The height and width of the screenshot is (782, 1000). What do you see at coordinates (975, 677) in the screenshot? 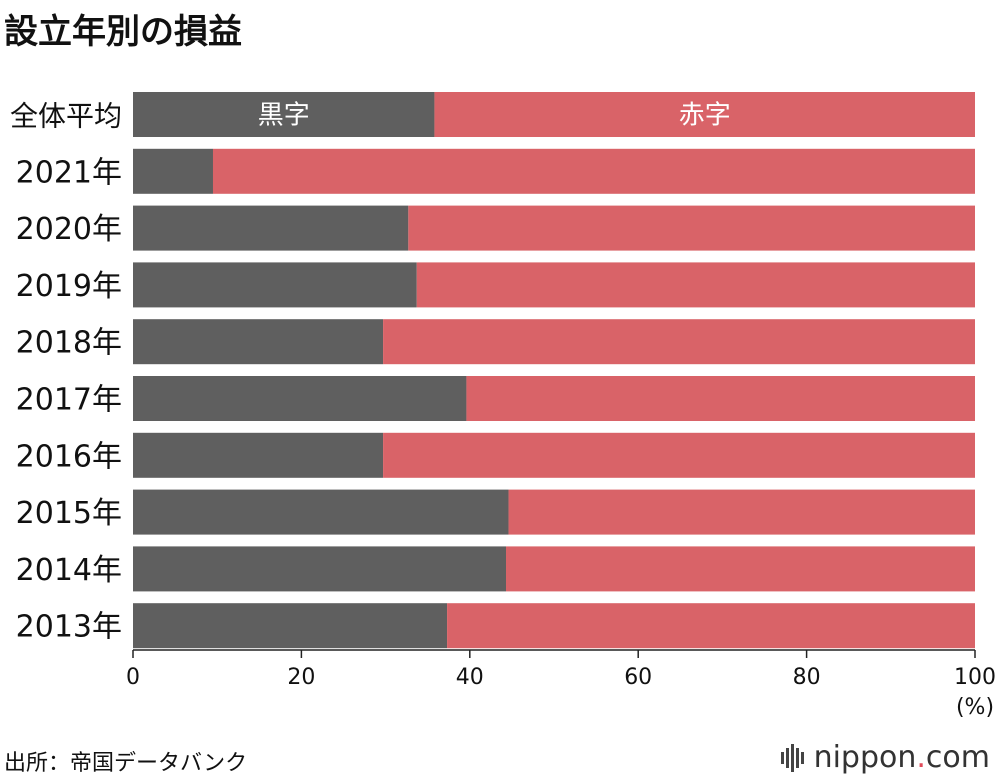
I see `x-tick-label-5: 100` at bounding box center [975, 677].